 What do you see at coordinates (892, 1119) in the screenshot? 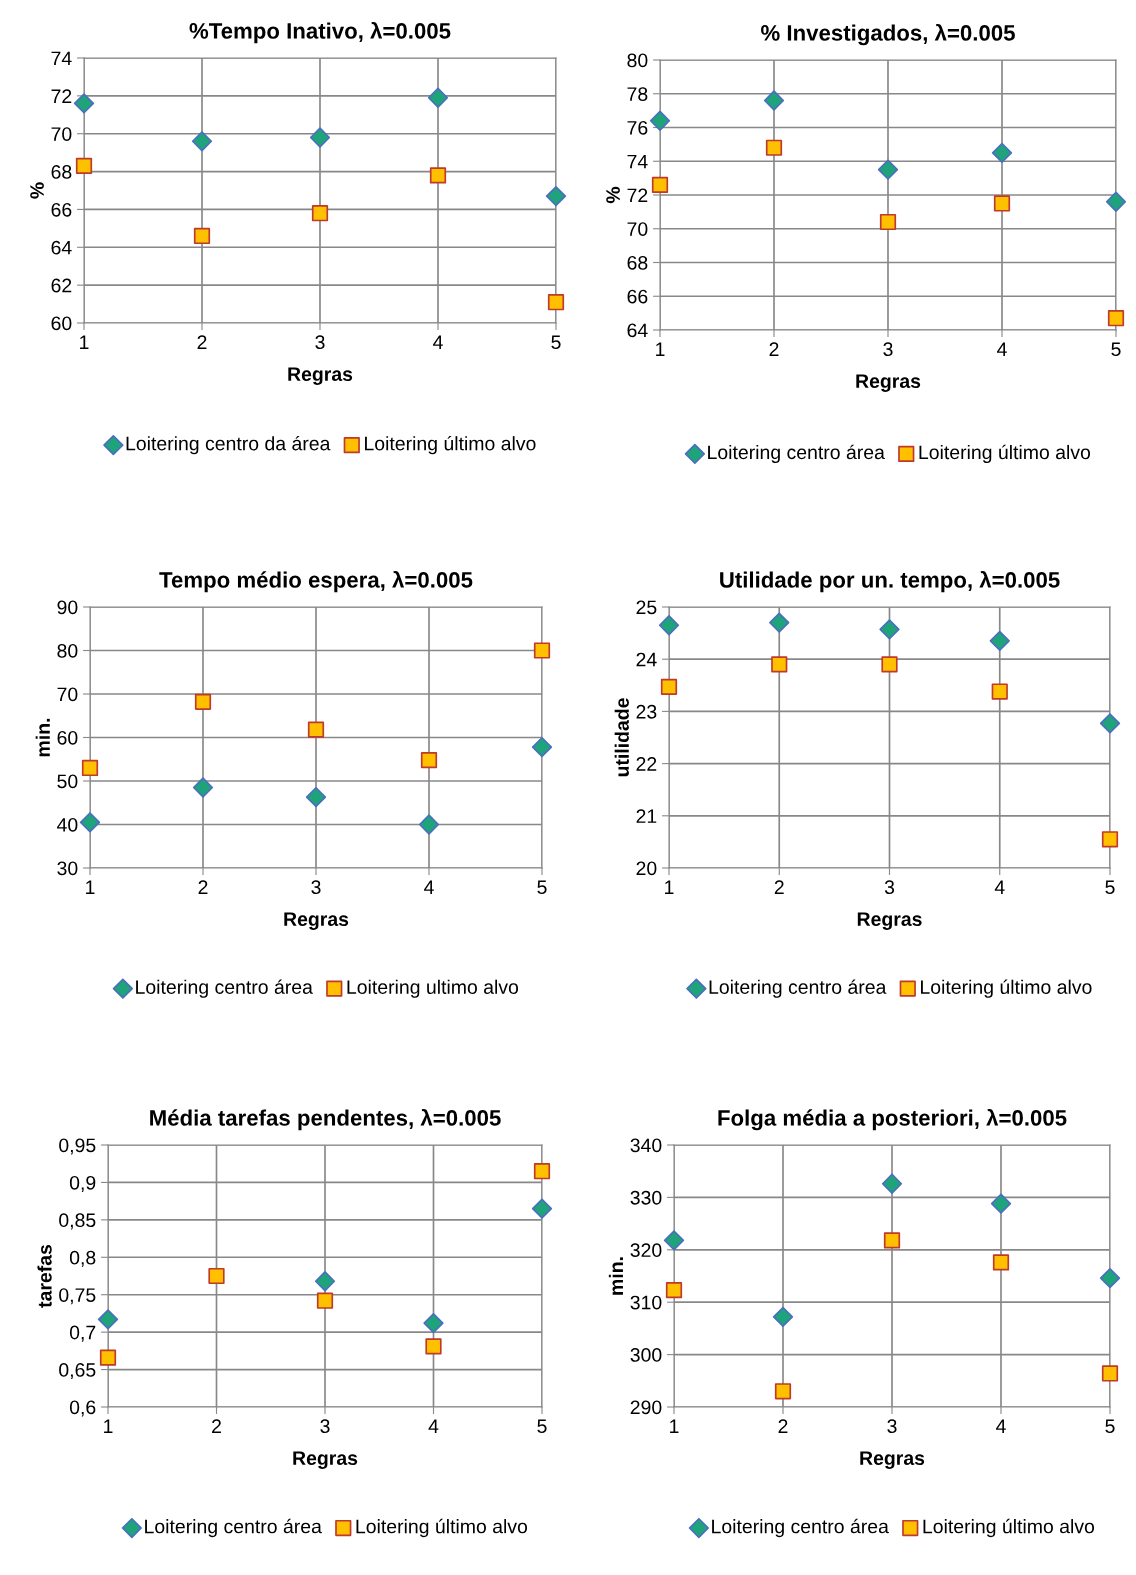
I see `chart-title: Folga média a posteriori, λ=0.005` at bounding box center [892, 1119].